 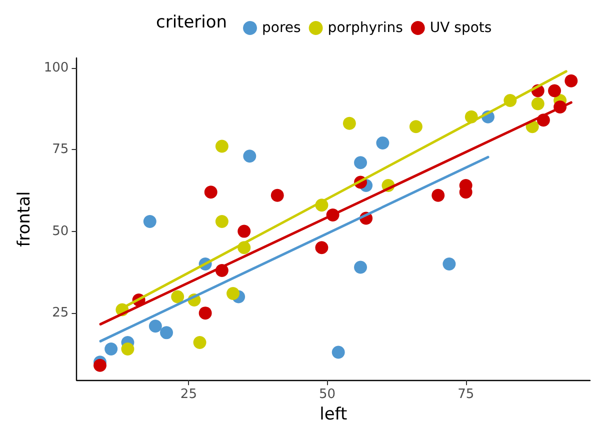 I want to click on legend-label: UV spots, so click(x=461, y=28).